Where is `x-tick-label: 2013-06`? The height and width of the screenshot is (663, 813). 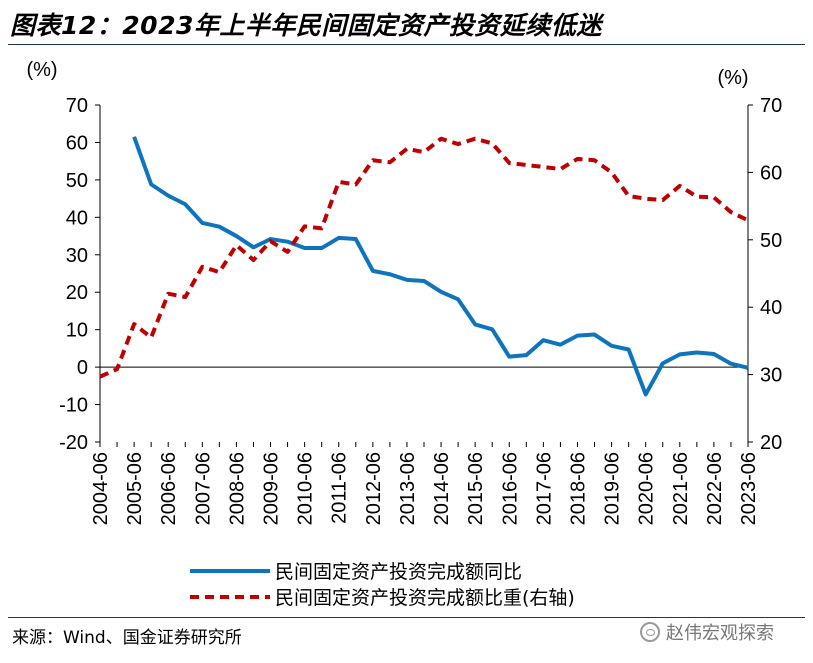
x-tick-label: 2013-06 is located at coordinates (408, 488).